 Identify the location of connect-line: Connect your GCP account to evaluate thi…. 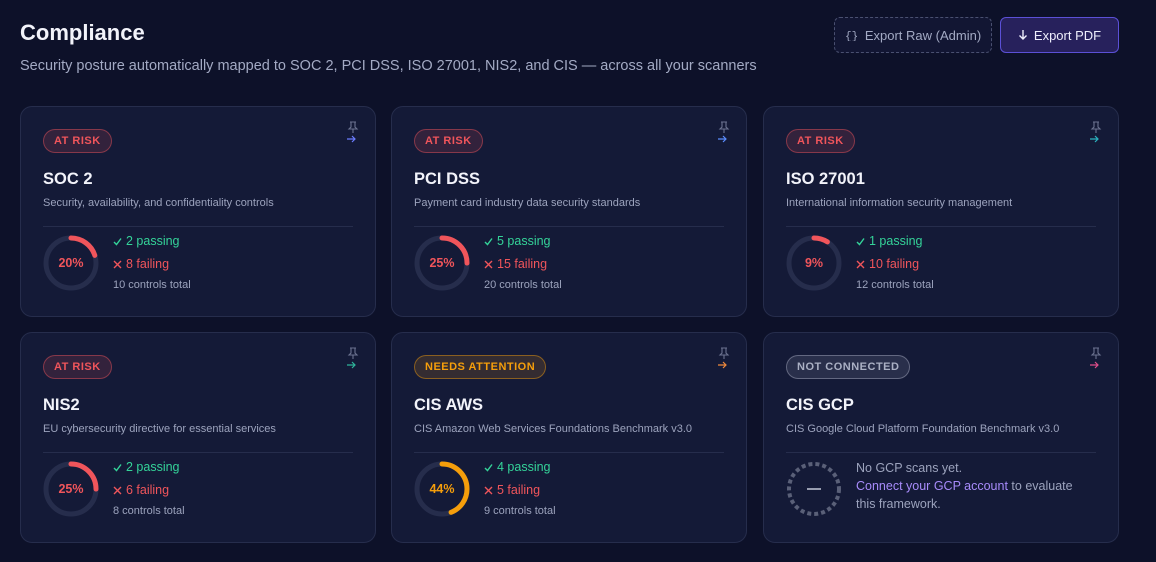
(971, 495).